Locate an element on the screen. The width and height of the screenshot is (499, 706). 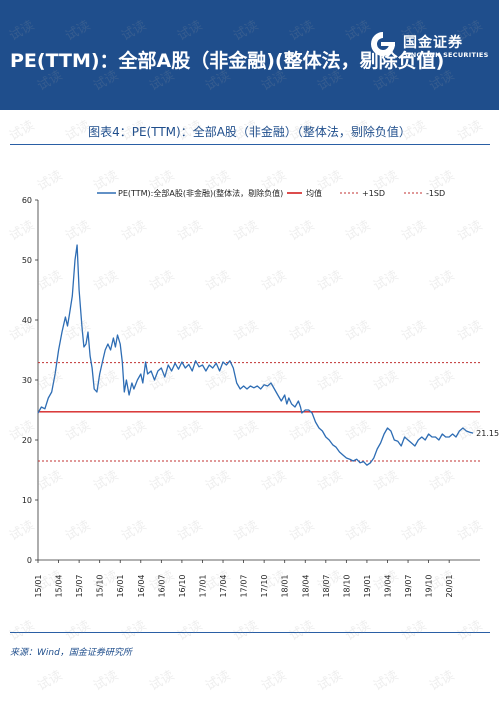
x-tick-label: 17/10 is located at coordinates (264, 585).